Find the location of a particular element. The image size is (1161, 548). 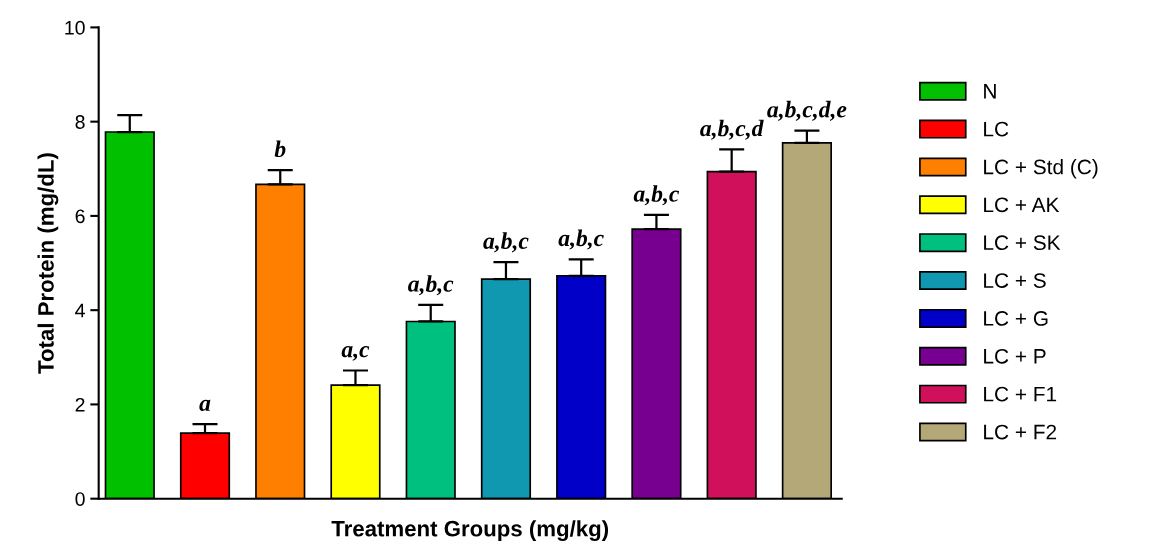

legend-label: LC + S is located at coordinates (1015, 280).